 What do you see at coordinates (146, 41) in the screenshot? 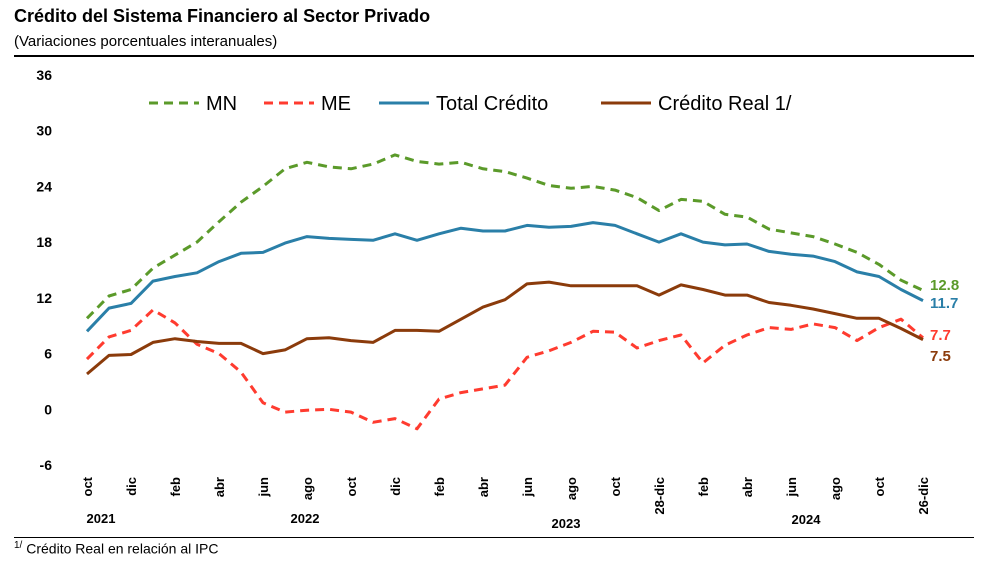
I see `chart-subtitle: (Variaciones porcentuales interanuales)` at bounding box center [146, 41].